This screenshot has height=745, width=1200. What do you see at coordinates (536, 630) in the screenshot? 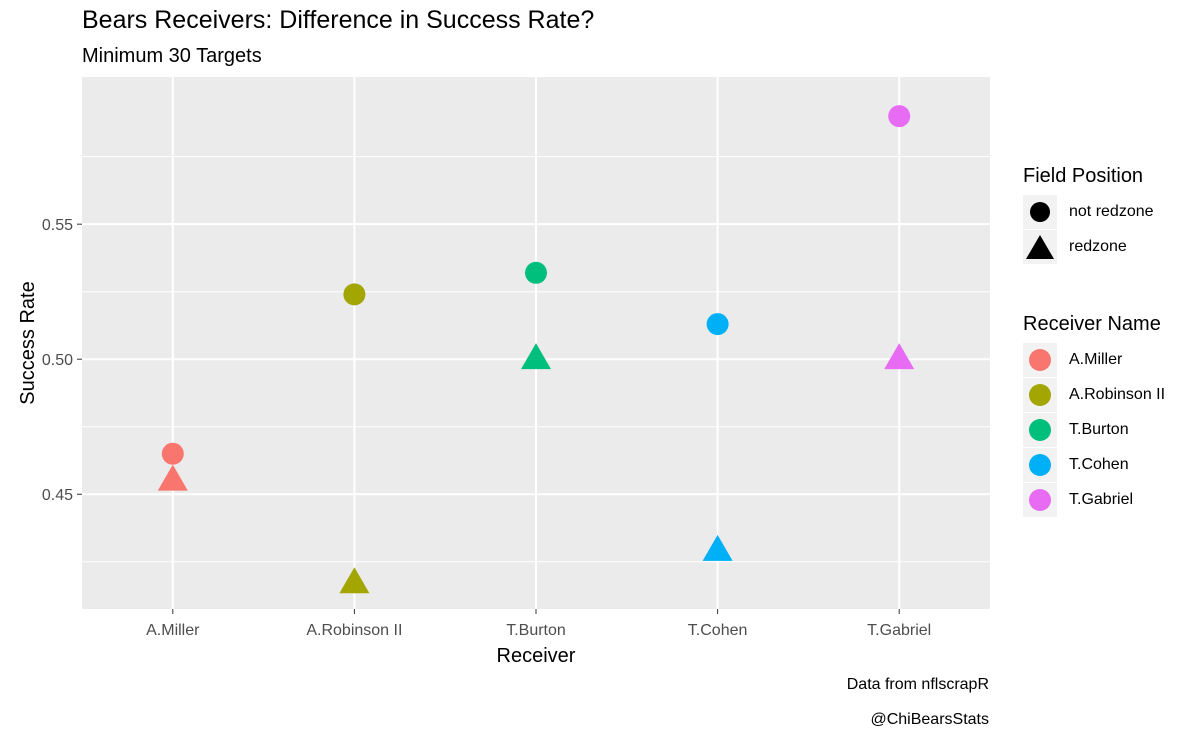
I see `x-tick-label: T.Burton` at bounding box center [536, 630].